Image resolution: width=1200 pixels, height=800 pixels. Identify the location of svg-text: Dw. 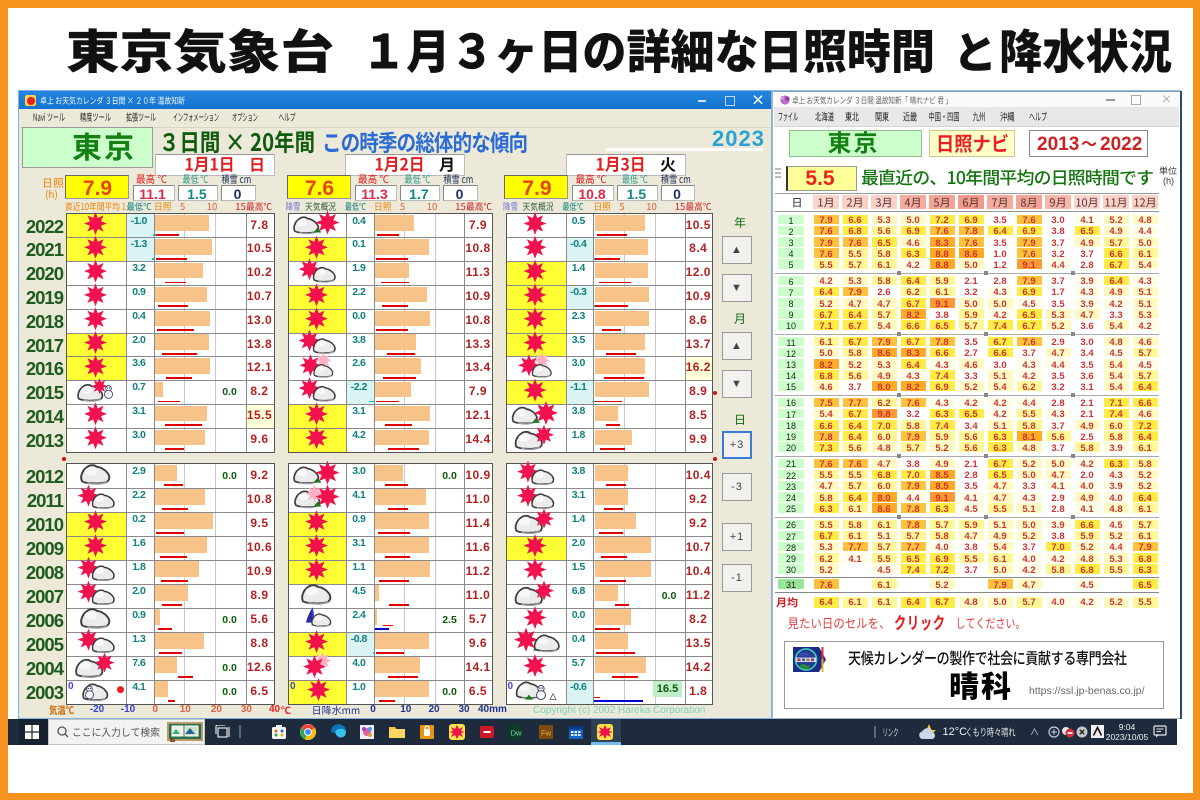
(516, 733).